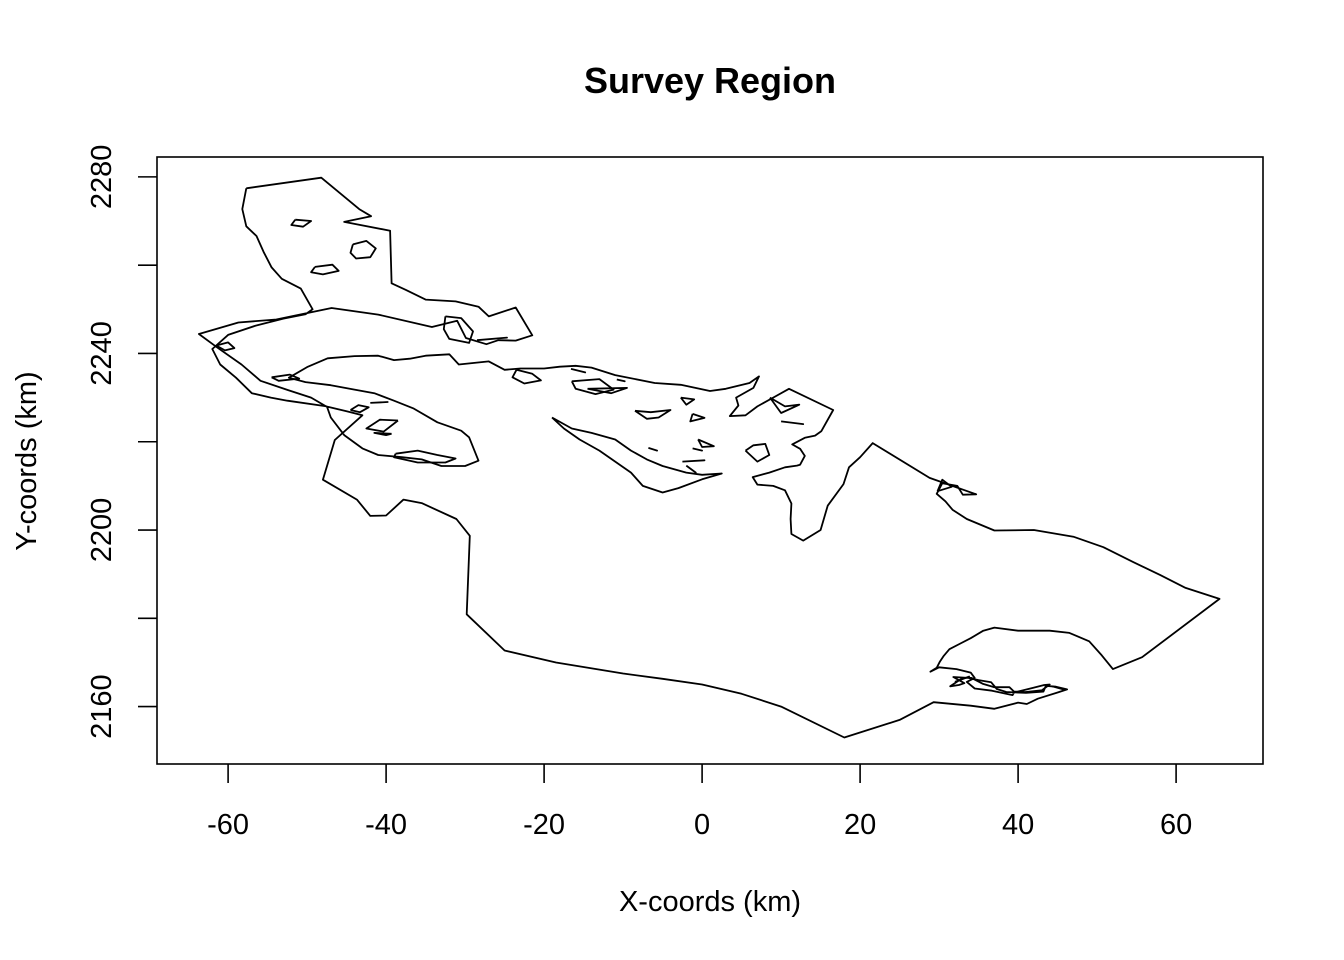 The image size is (1344, 960). I want to click on x-tick-label: -60, so click(228, 825).